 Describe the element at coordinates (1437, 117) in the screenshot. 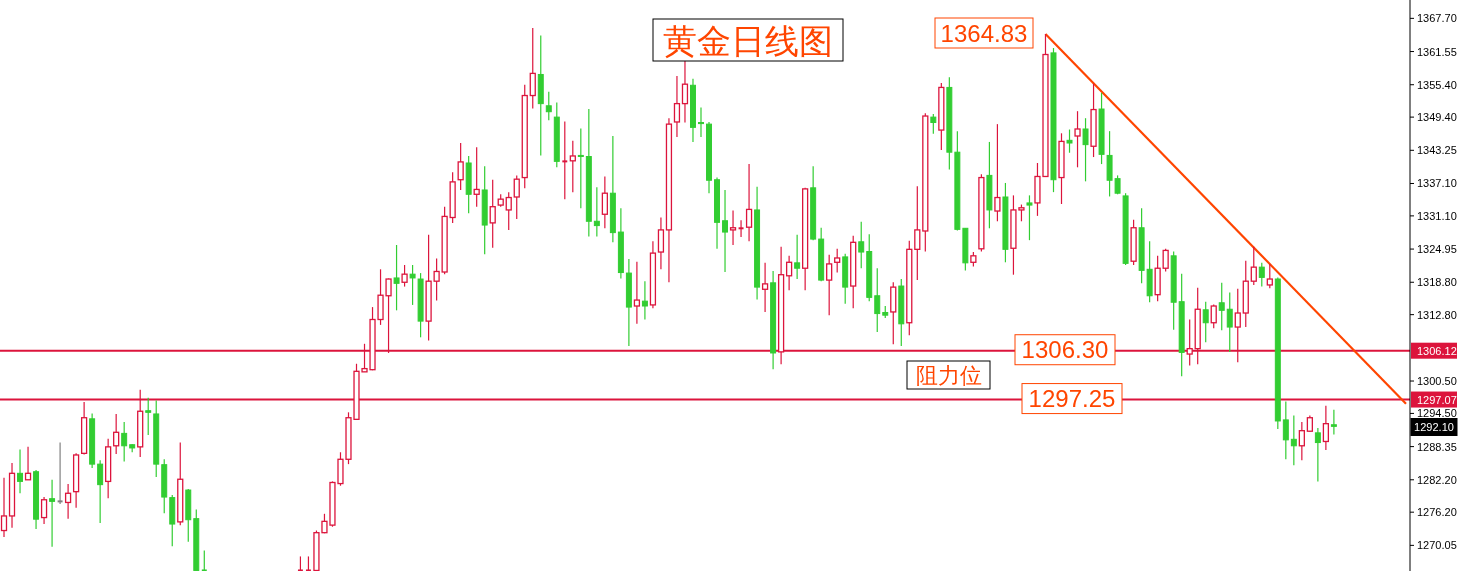

I see `y-tick-label: 1349.40` at that location.